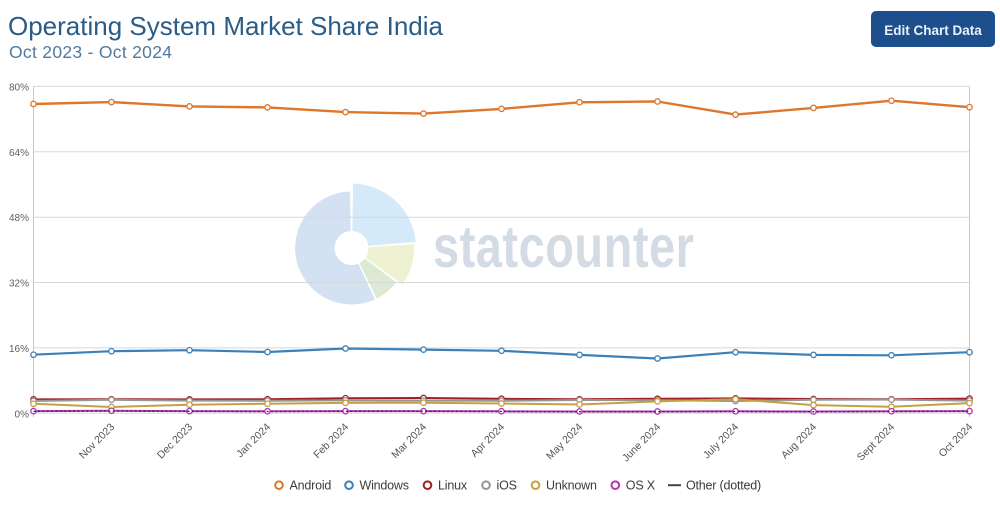 Image resolution: width=1000 pixels, height=505 pixels. I want to click on svg-text: 0%, so click(22, 414).